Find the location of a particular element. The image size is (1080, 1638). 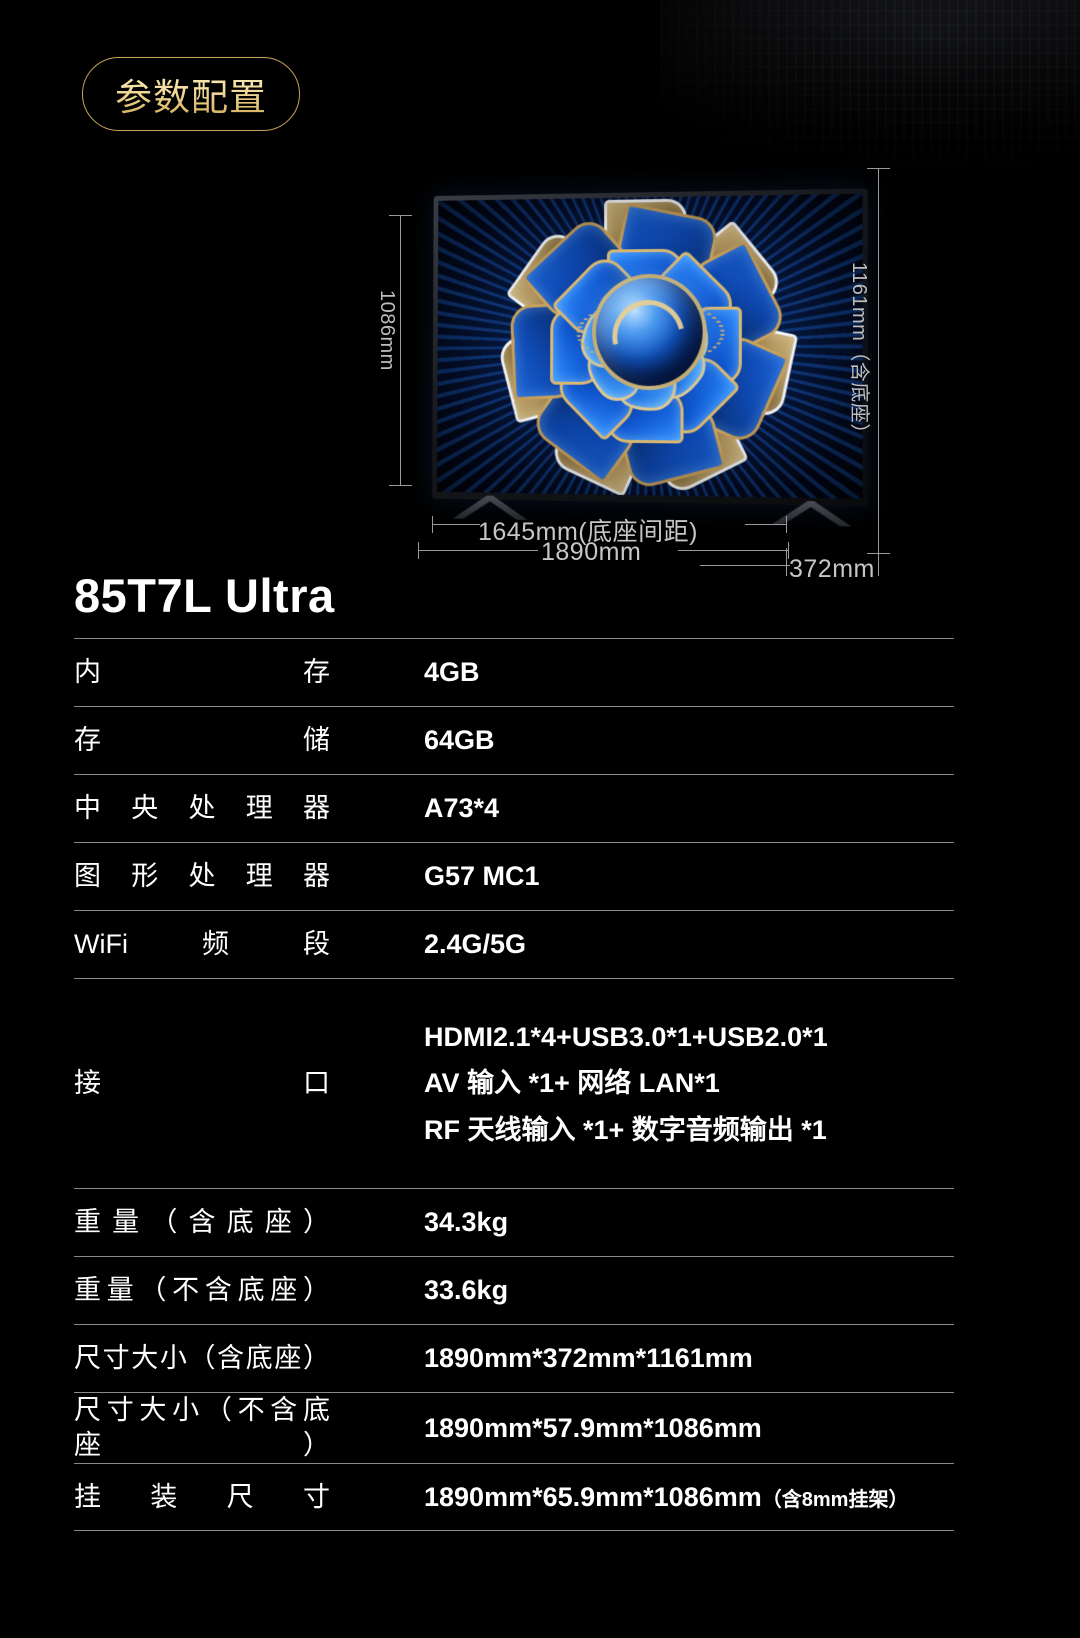

spec-label: 图形处理器 is located at coordinates (202, 875).